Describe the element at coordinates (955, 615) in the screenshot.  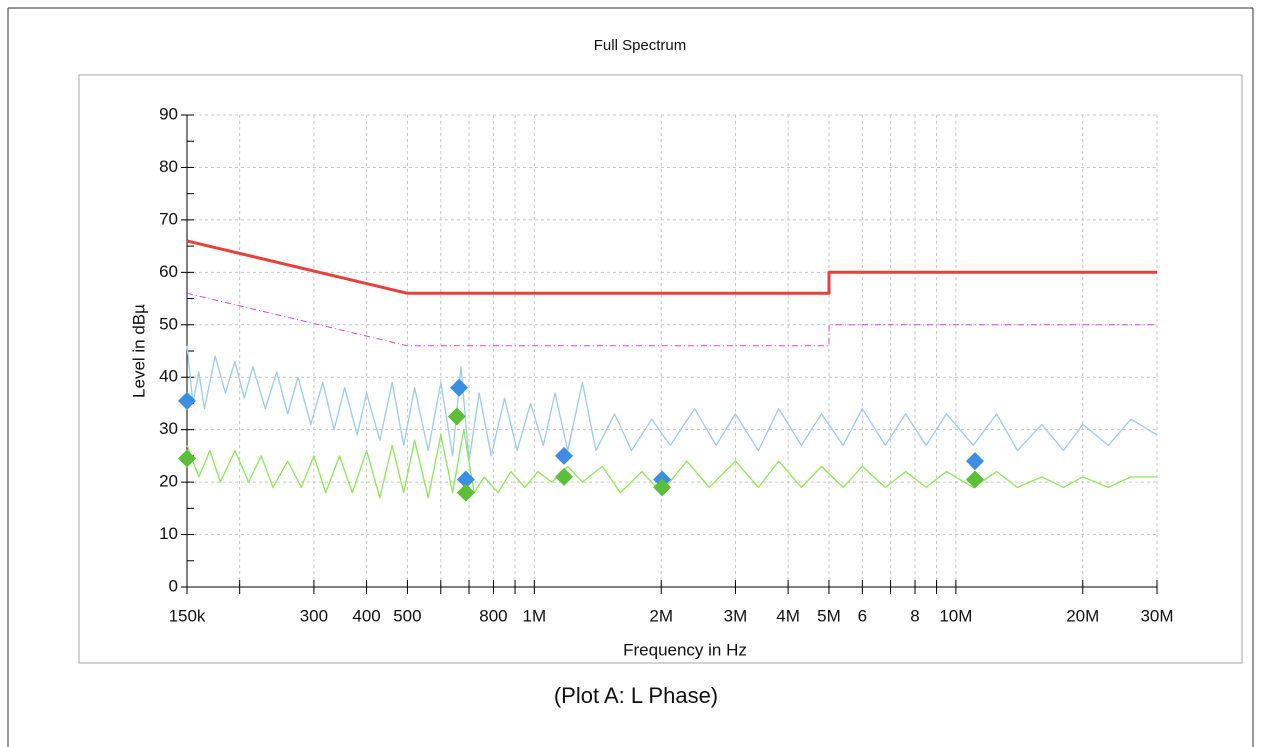
I see `x-tick-label: 10M` at that location.